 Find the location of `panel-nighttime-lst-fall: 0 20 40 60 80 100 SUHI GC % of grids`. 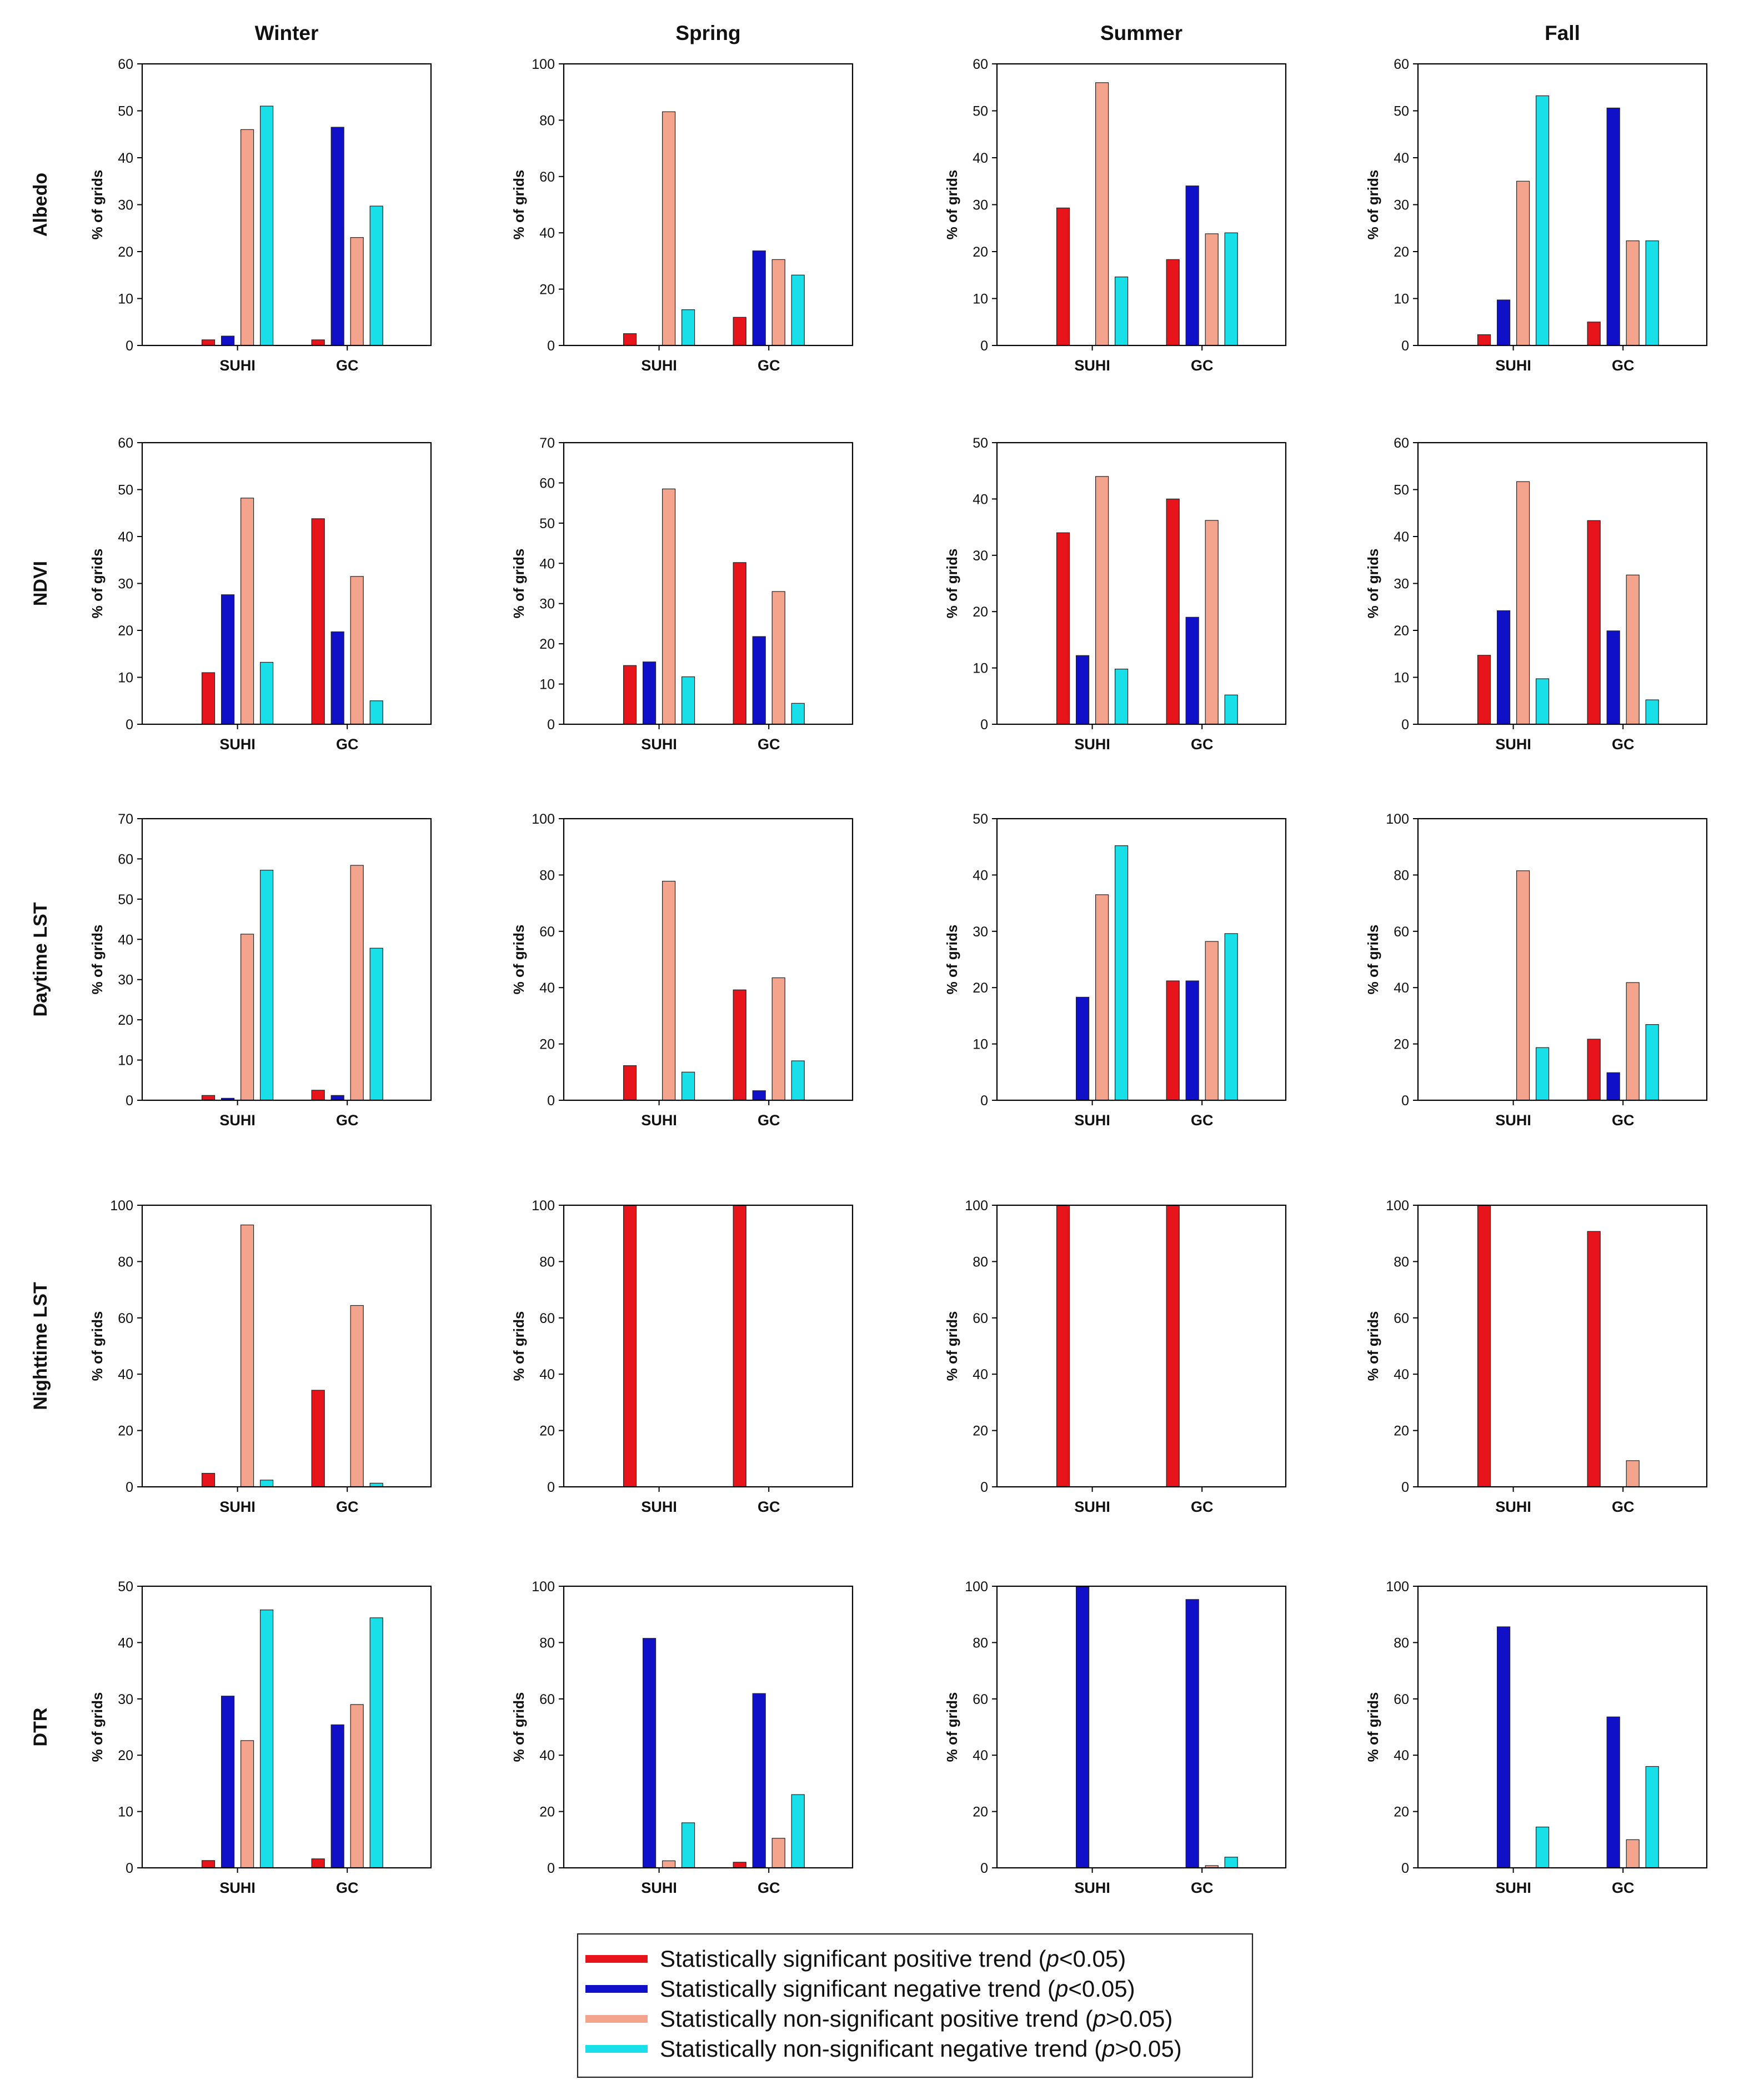

panel-nighttime-lst-fall: 0 20 40 60 80 100 SUHI GC % of grids is located at coordinates (1537, 1356).